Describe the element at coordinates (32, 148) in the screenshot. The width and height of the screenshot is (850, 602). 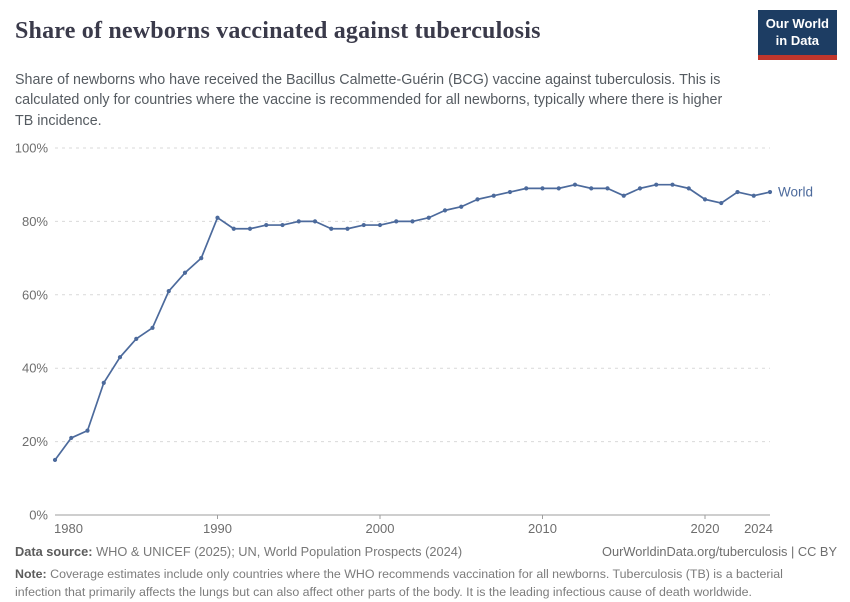
I see `y-axis-tick-label: 100%` at that location.